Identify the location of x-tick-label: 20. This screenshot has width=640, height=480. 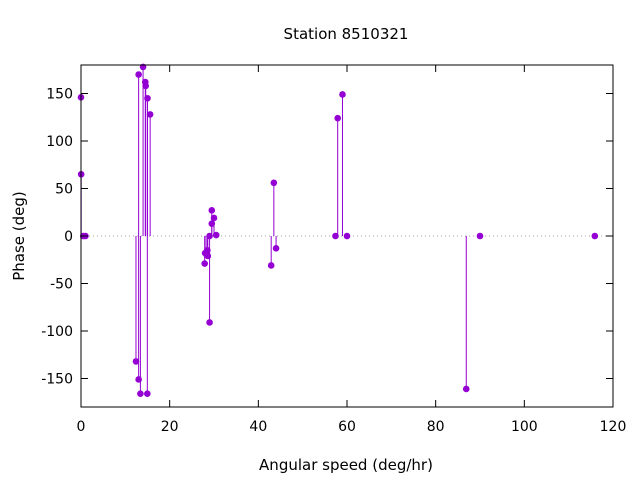
(170, 427).